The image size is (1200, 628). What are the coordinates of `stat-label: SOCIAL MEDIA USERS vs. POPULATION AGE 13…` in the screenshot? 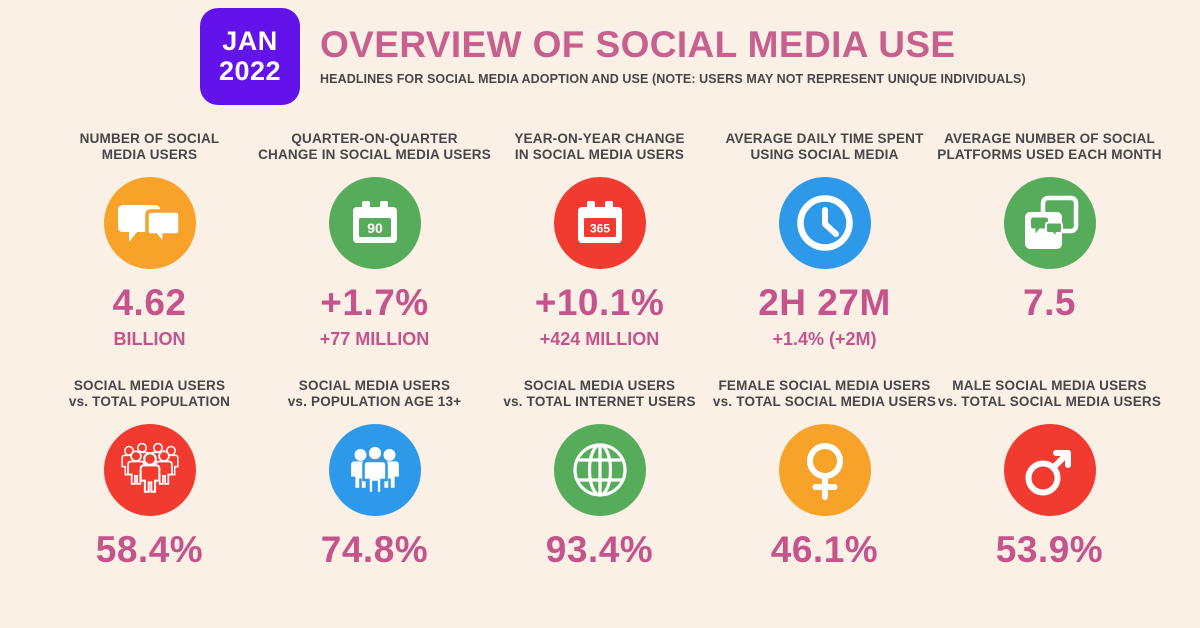 It's located at (374, 394).